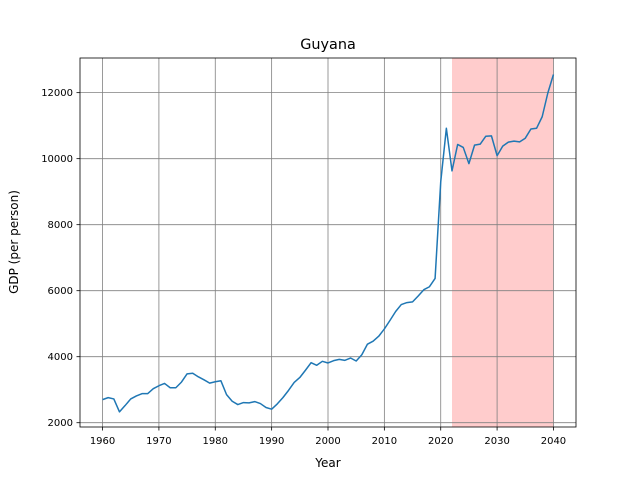 This screenshot has height=480, width=640. Describe the element at coordinates (57, 93) in the screenshot. I see `y-tick-label: 12000` at that location.